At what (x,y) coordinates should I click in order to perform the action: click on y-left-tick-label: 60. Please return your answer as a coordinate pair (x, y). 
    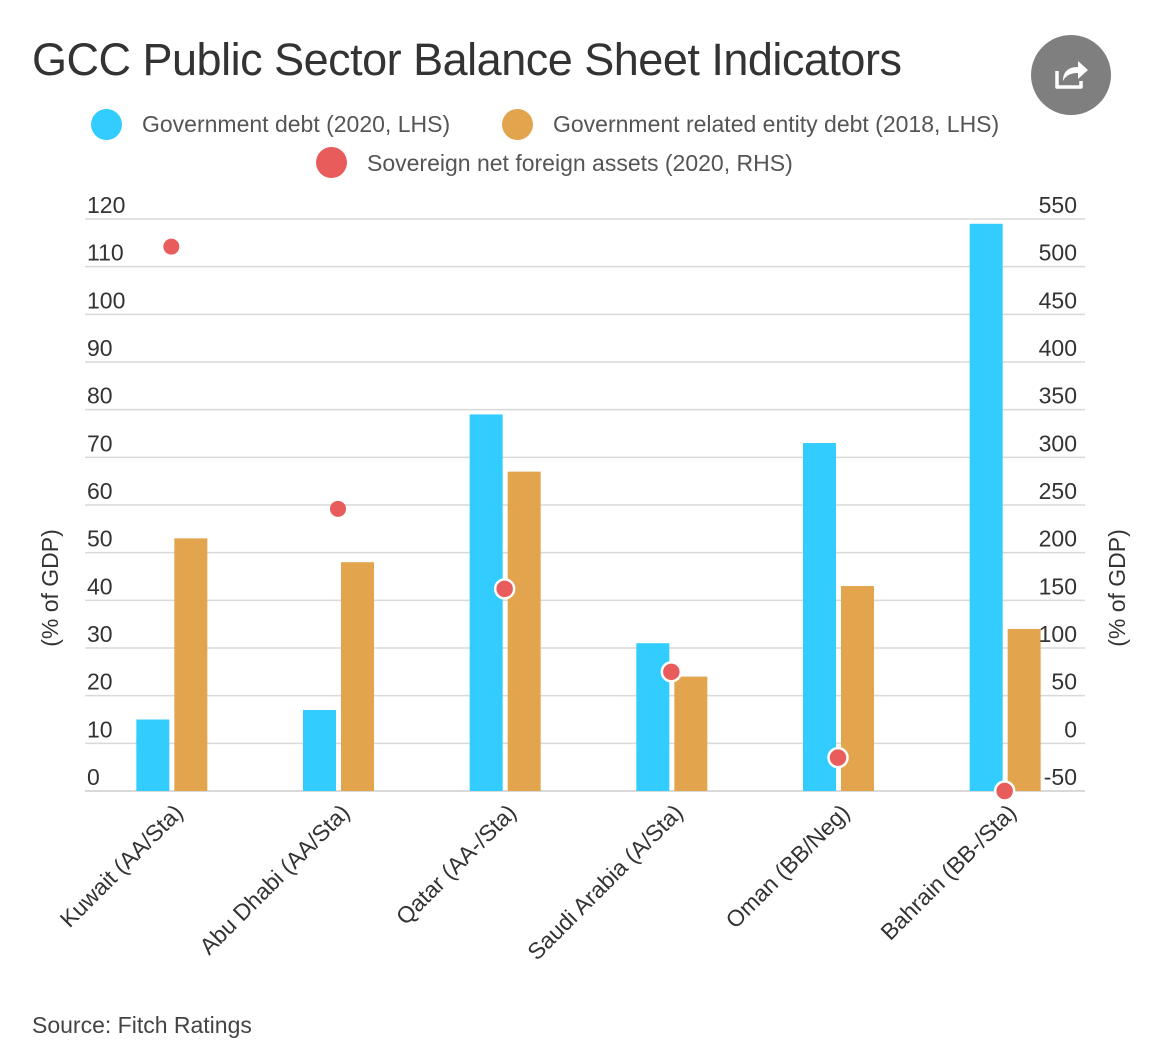
    Looking at the image, I should click on (100, 491).